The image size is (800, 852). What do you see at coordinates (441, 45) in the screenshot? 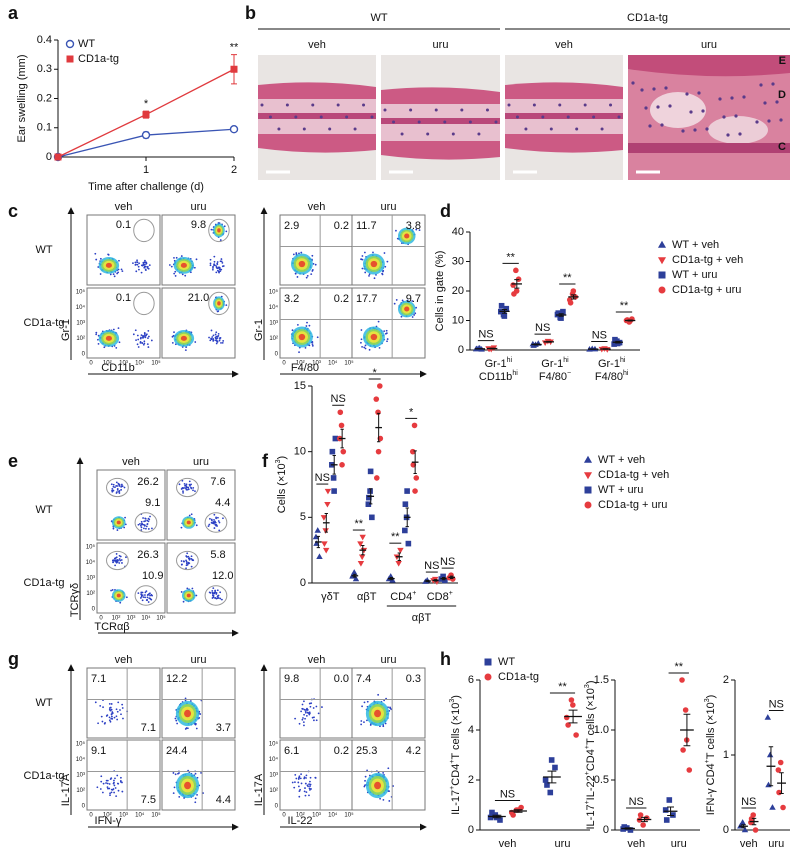
I see `condition-label: uru` at bounding box center [441, 45].